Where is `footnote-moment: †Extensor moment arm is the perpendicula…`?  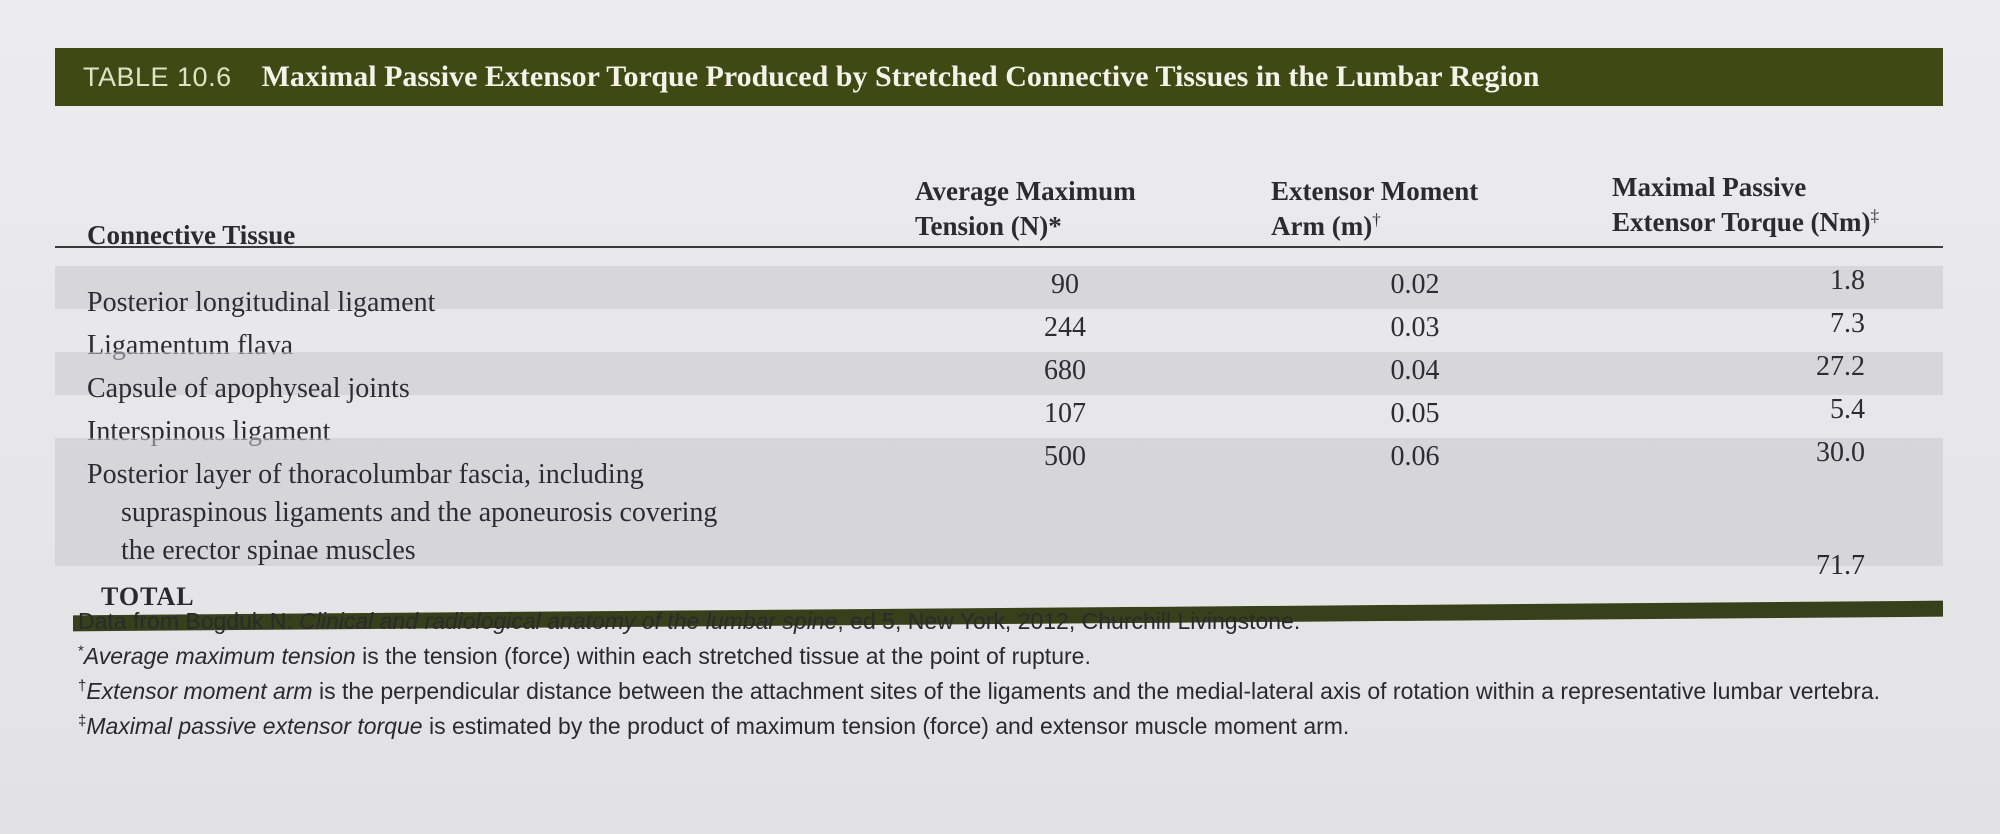 footnote-moment: †Extensor moment arm is the perpendicula… is located at coordinates (1008, 691).